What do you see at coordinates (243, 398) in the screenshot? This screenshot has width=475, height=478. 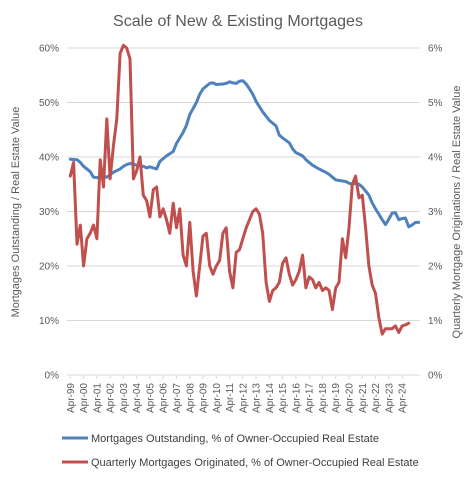 I see `x-tick-label: Apr-12` at bounding box center [243, 398].